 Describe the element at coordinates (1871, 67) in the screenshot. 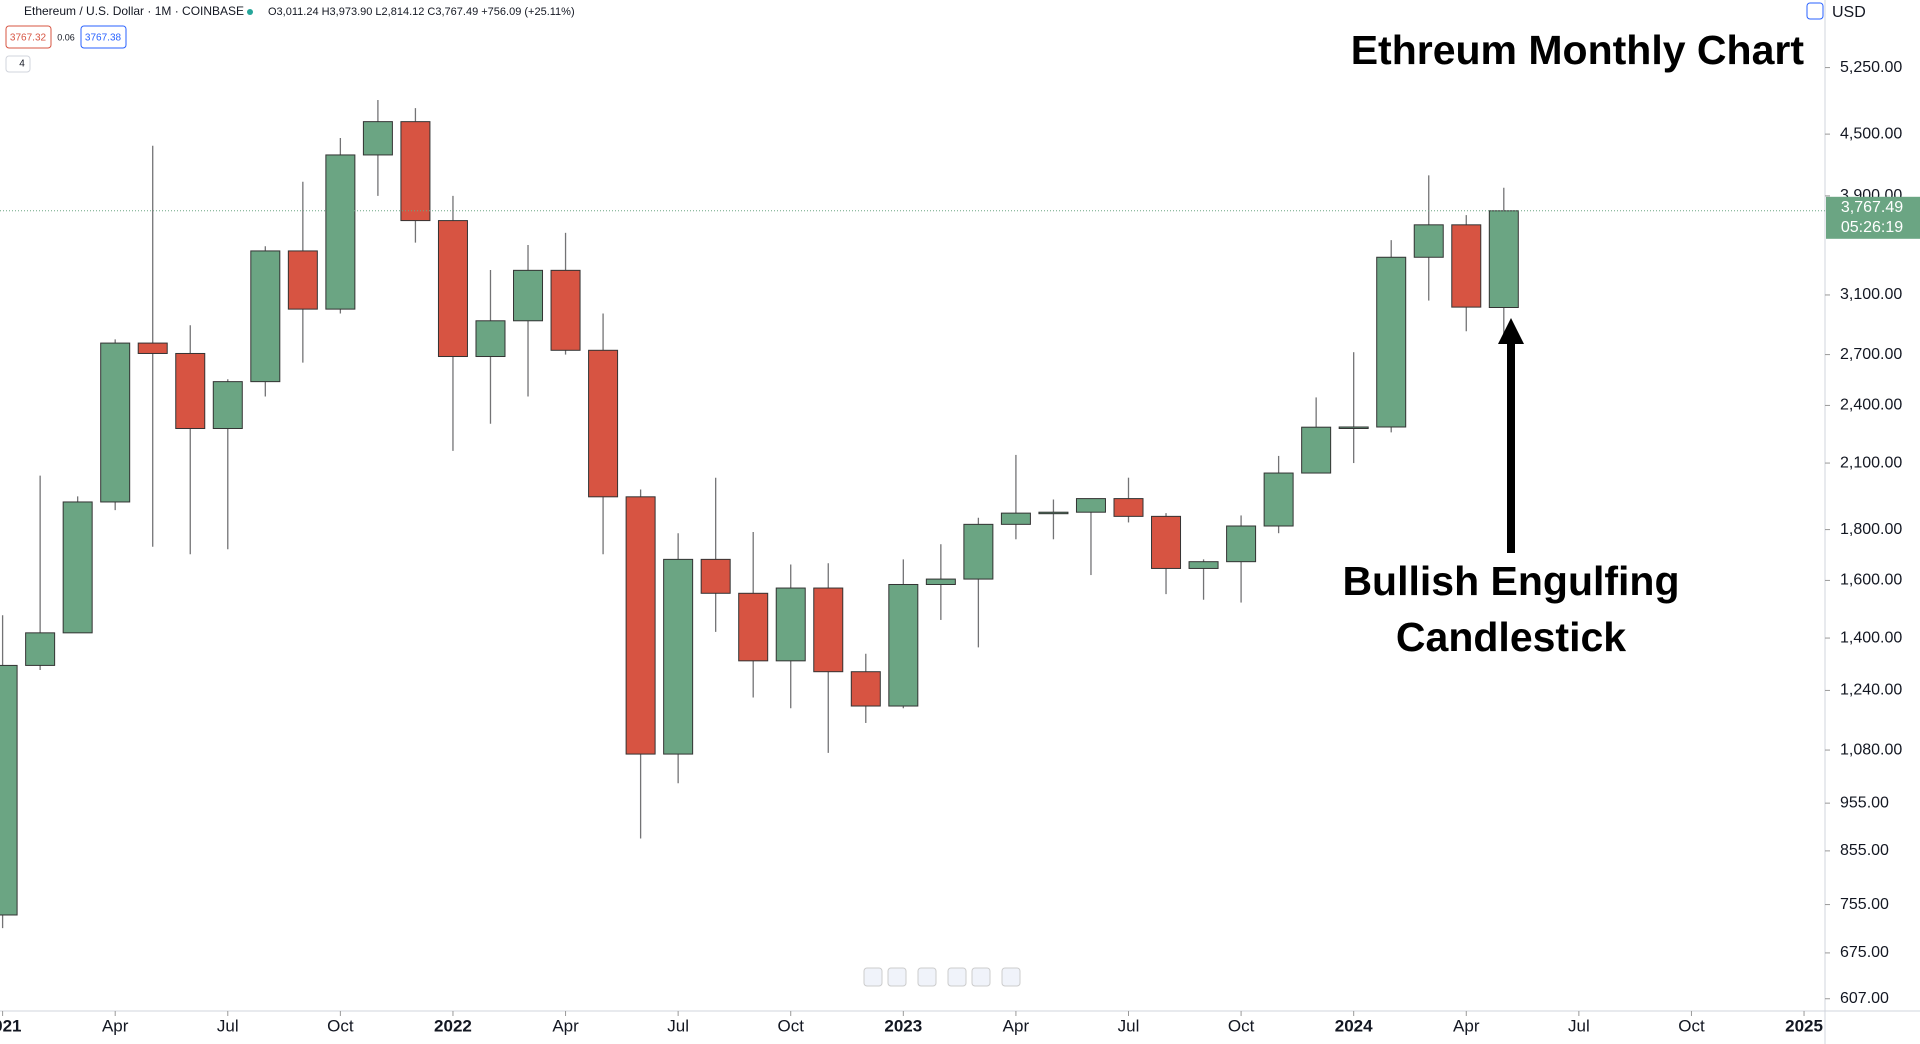

I see `y-tick-label: 5,250.00` at that location.